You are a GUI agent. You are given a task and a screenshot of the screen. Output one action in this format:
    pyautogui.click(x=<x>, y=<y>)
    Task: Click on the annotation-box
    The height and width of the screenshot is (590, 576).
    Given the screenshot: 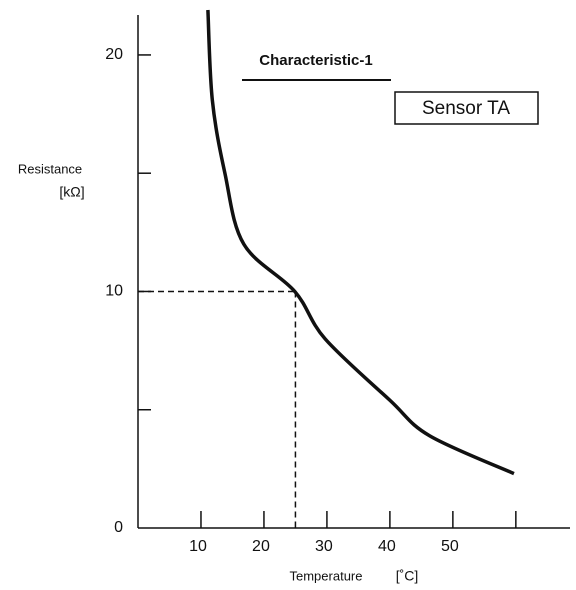 What is the action you would take?
    pyautogui.click(x=466, y=108)
    